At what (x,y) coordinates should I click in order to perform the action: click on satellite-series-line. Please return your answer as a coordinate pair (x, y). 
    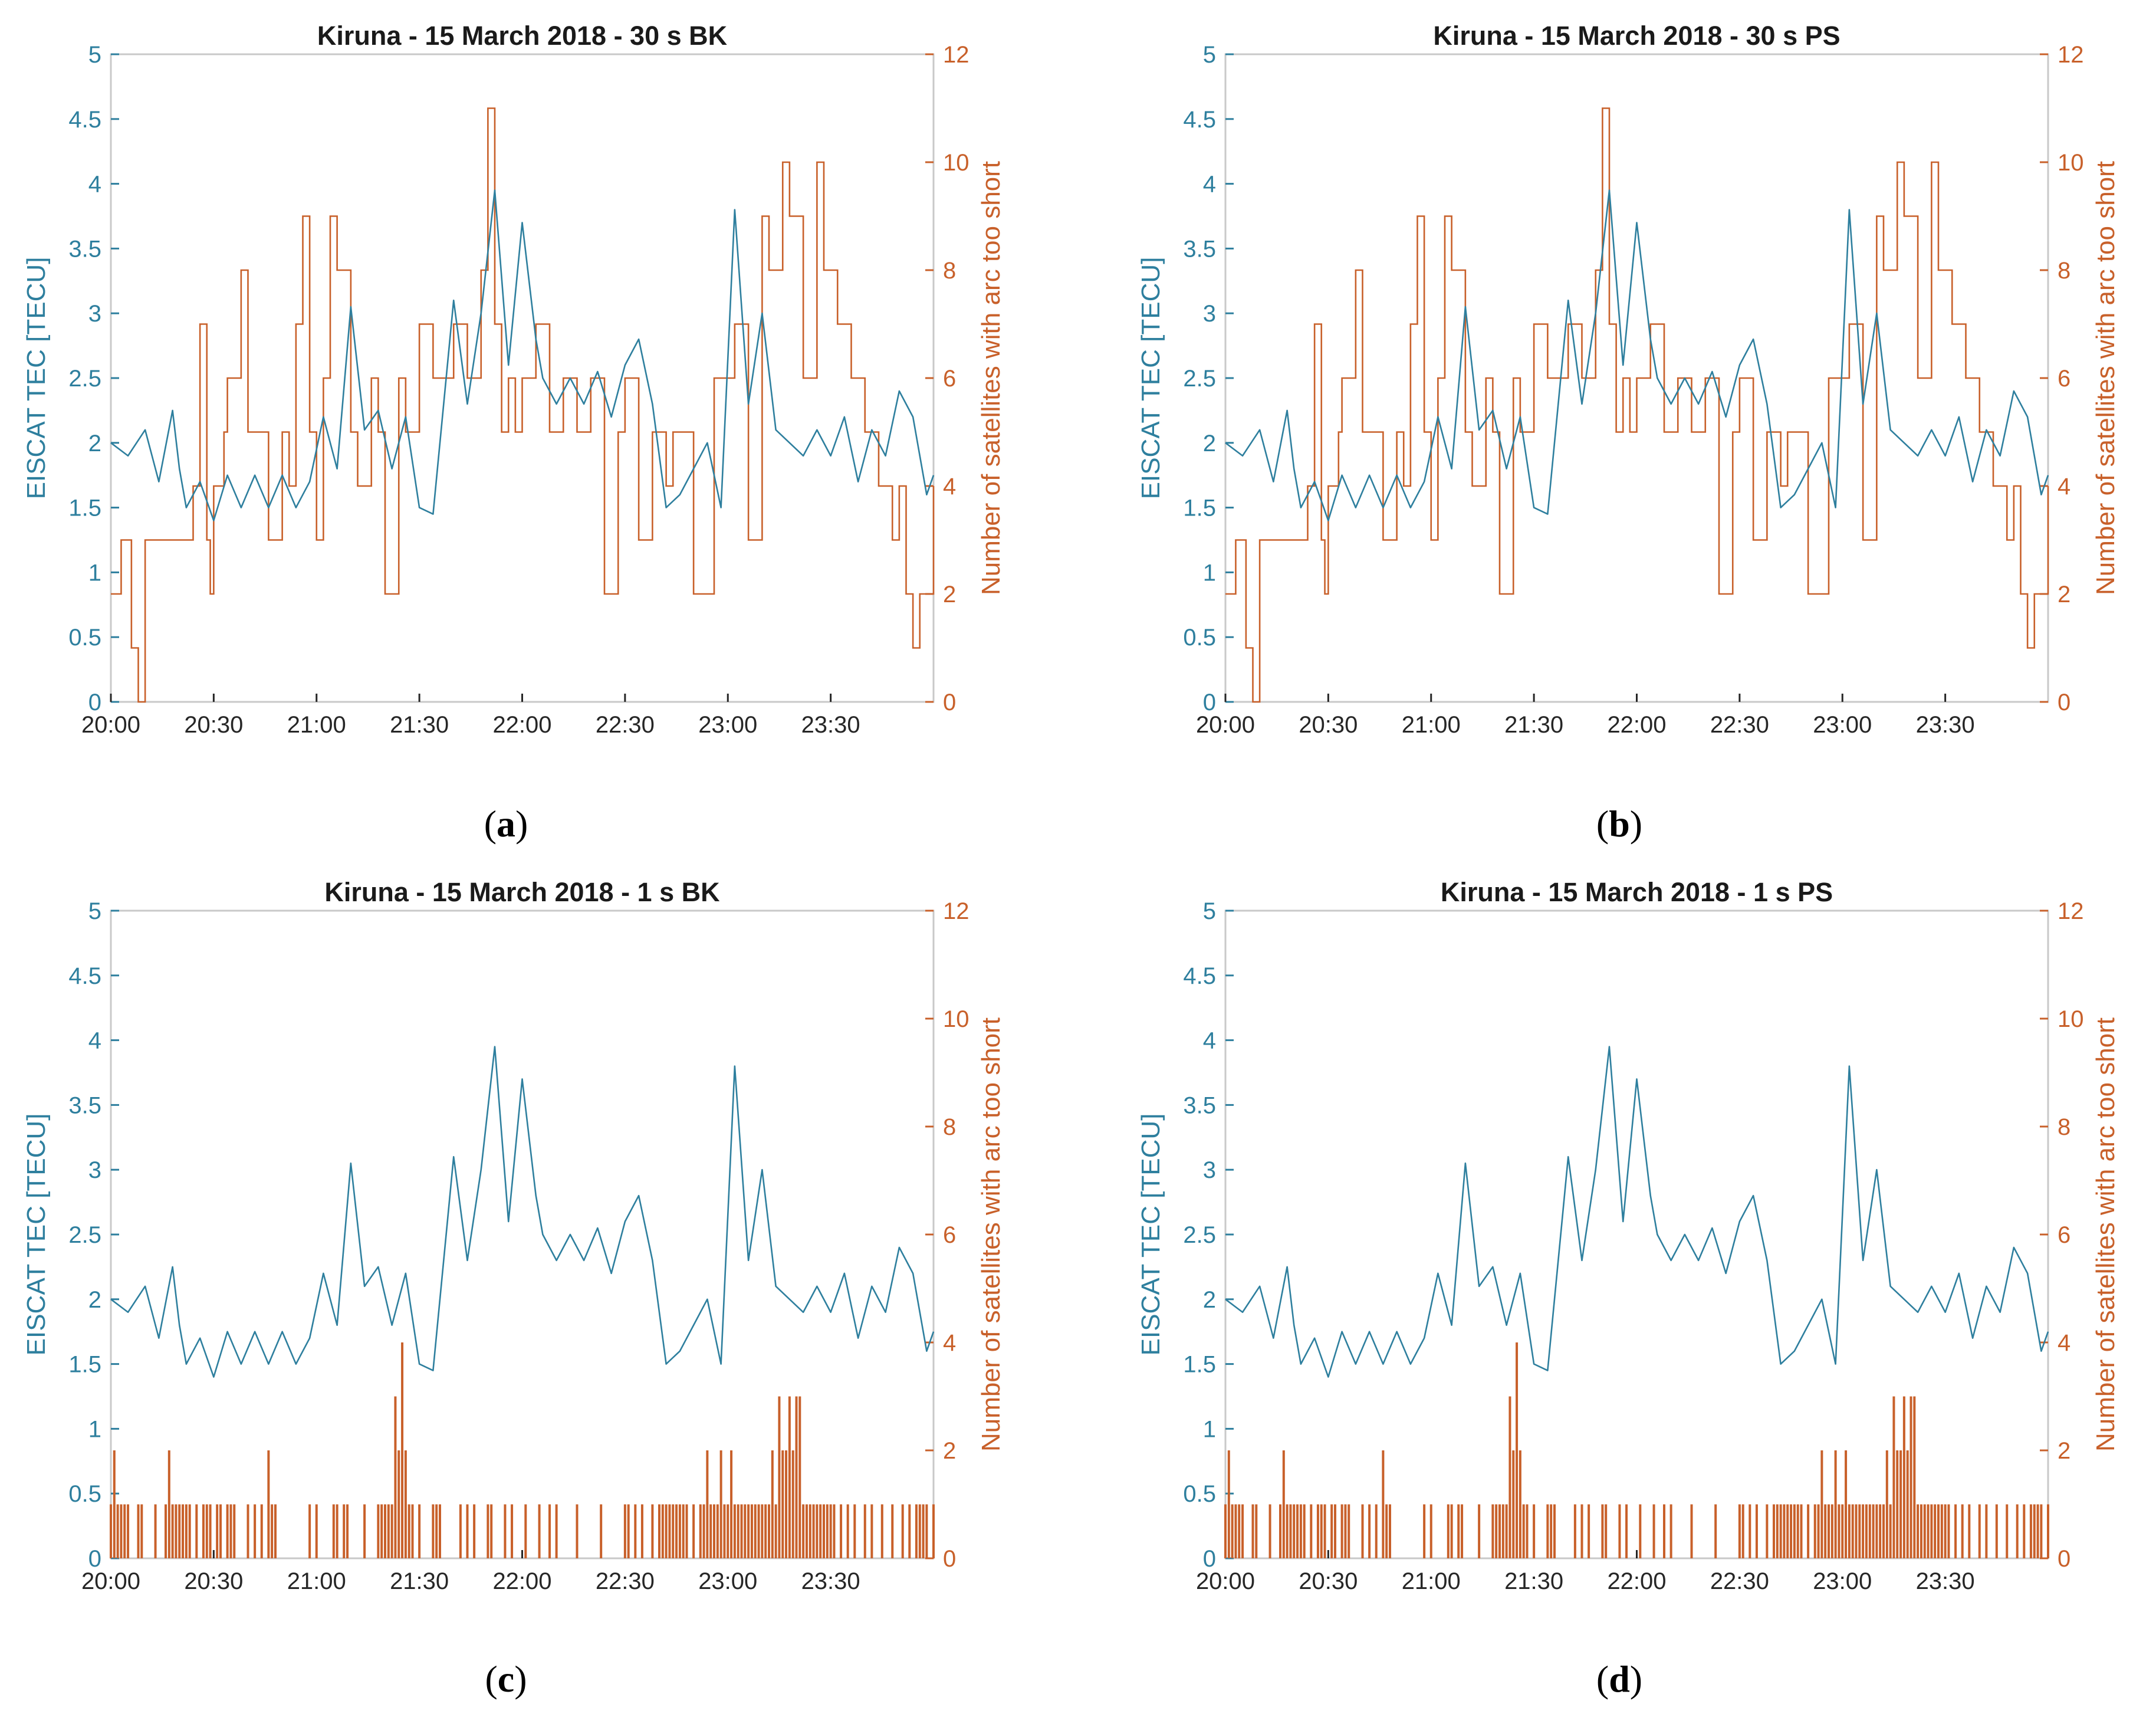
    Looking at the image, I should click on (523, 405).